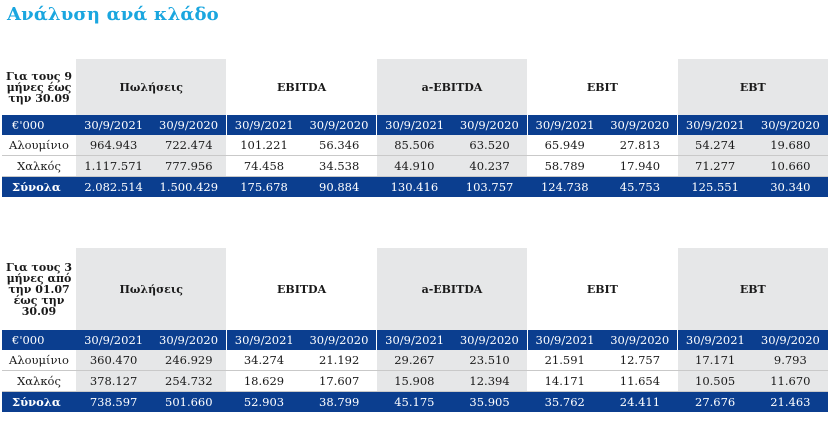 The image size is (834, 430). What do you see at coordinates (114, 166) in the screenshot?
I see `value-cell: 1.117.571` at bounding box center [114, 166].